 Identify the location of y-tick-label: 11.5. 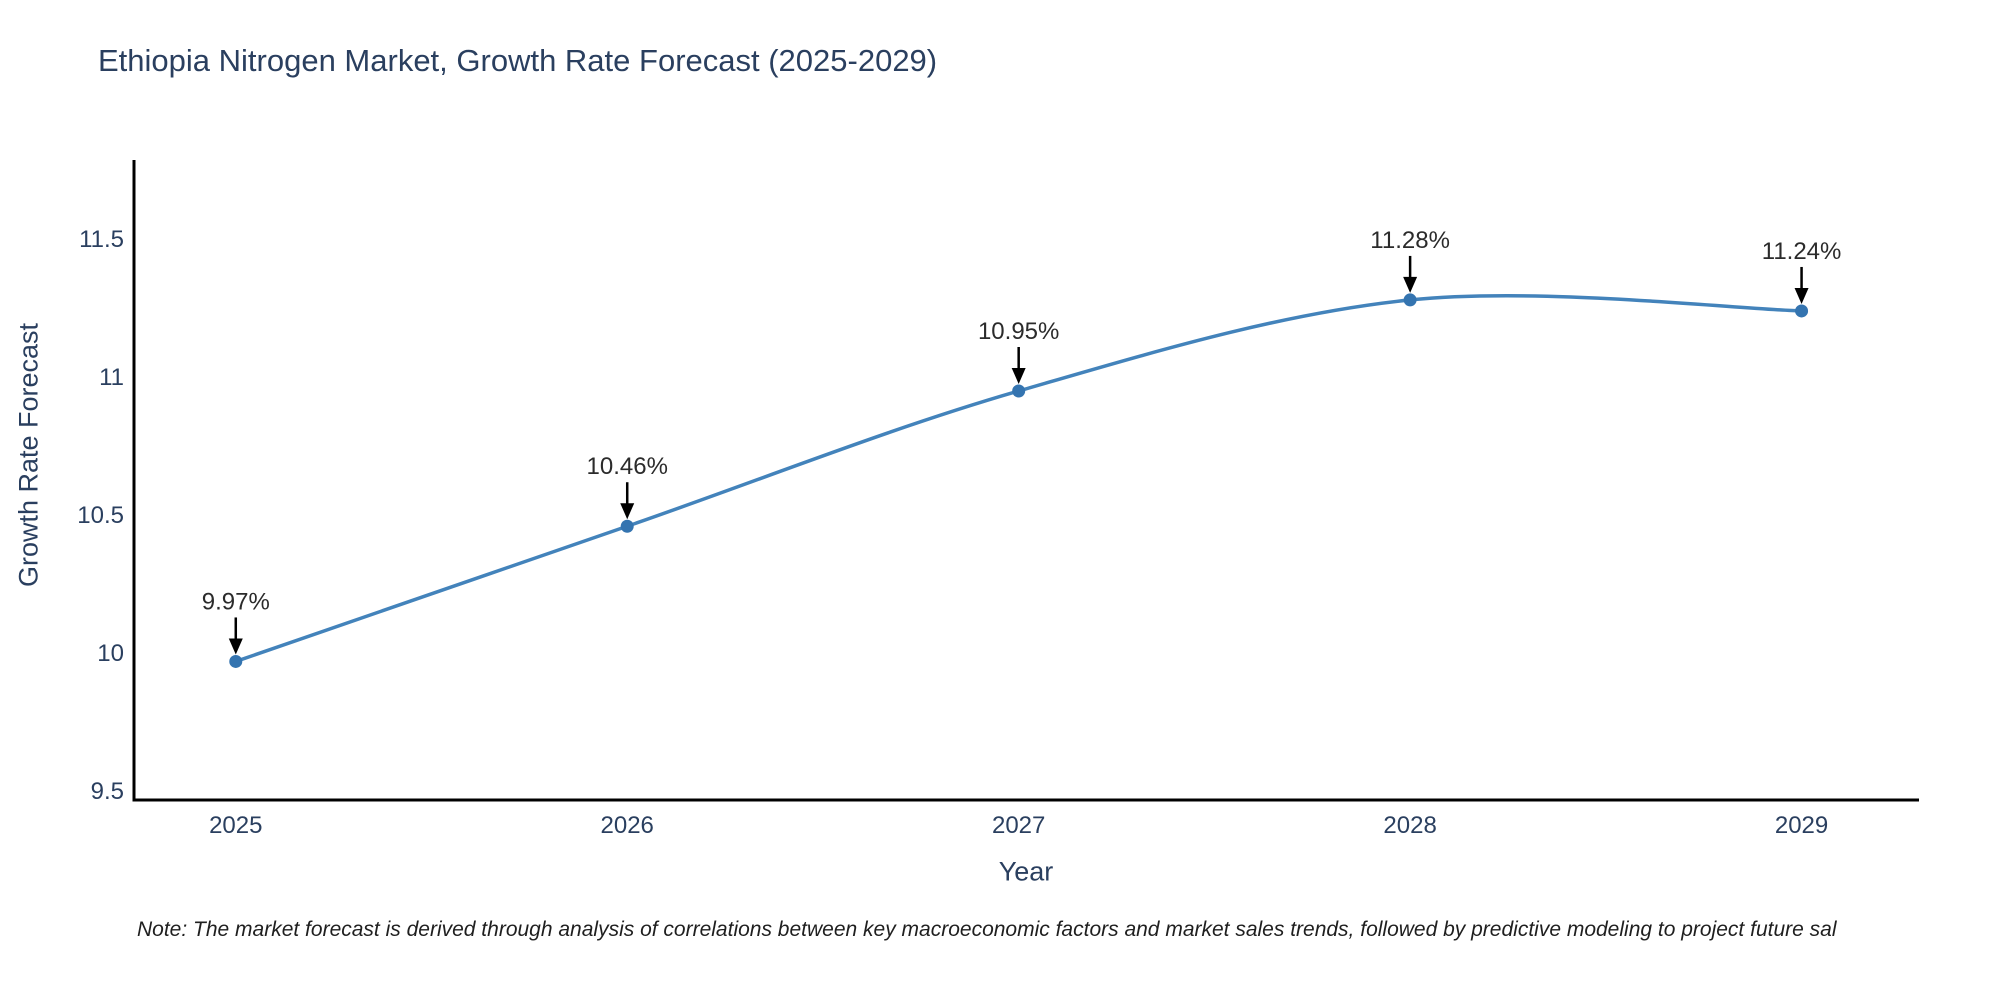
(101, 239).